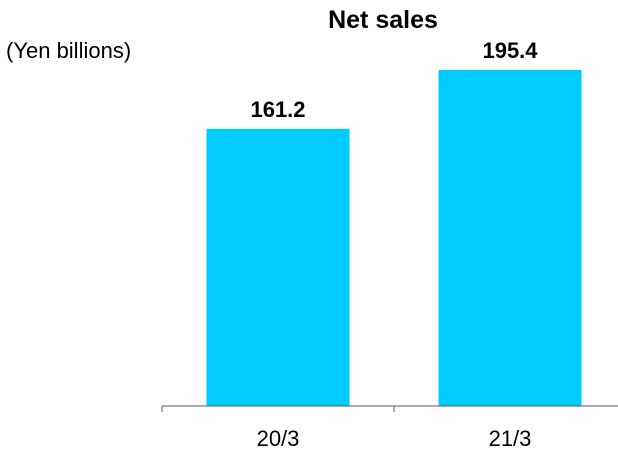  What do you see at coordinates (394, 438) in the screenshot?
I see `x-axis-labels-group: 20/3 21/3` at bounding box center [394, 438].